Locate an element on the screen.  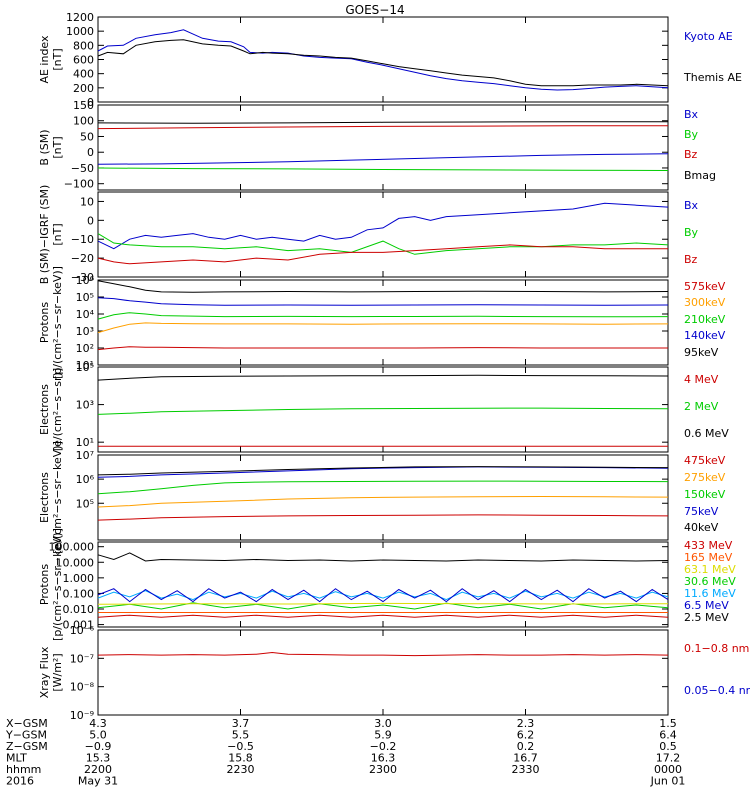
legend-entry: 210keV is located at coordinates (705, 319).